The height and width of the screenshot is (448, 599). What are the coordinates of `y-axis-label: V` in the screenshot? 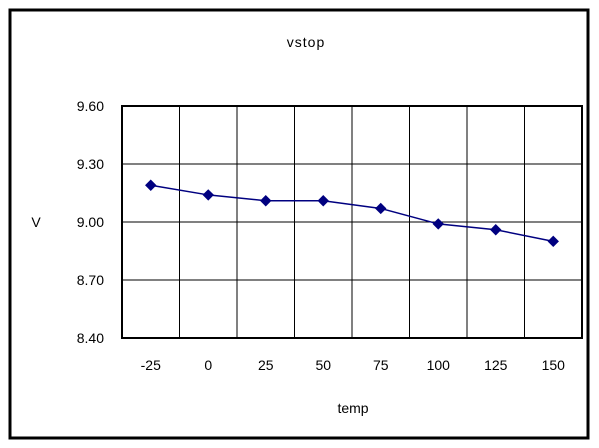 It's located at (36, 222).